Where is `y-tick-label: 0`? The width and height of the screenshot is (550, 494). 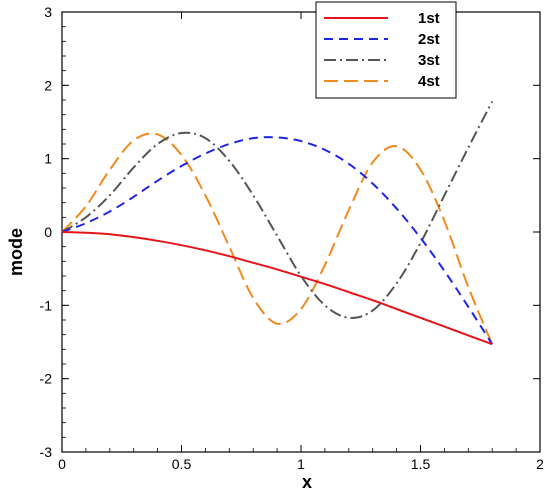 y-tick-label: 0 is located at coordinates (48, 232).